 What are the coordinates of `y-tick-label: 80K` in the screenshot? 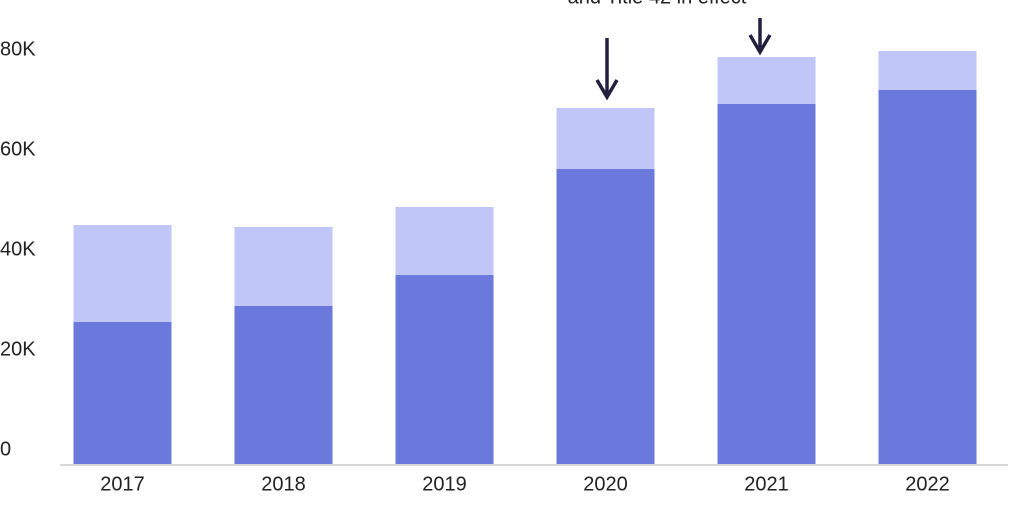 It's located at (18, 49).